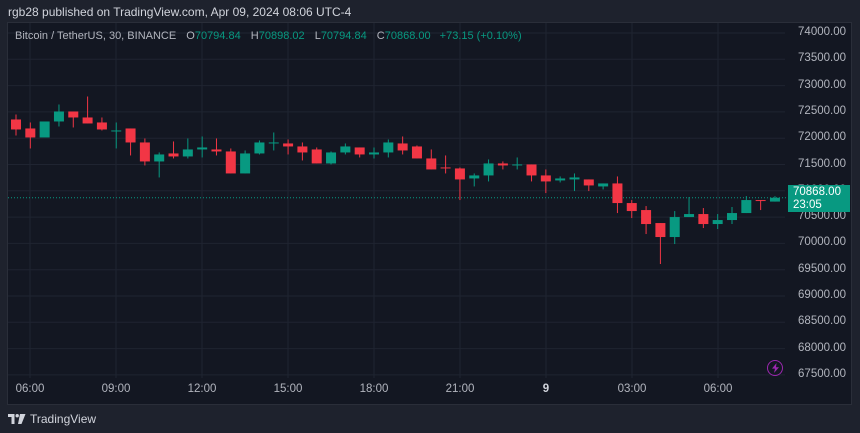 This screenshot has height=433, width=860. Describe the element at coordinates (217, 36) in the screenshot. I see `open-value: 70794.84` at that location.